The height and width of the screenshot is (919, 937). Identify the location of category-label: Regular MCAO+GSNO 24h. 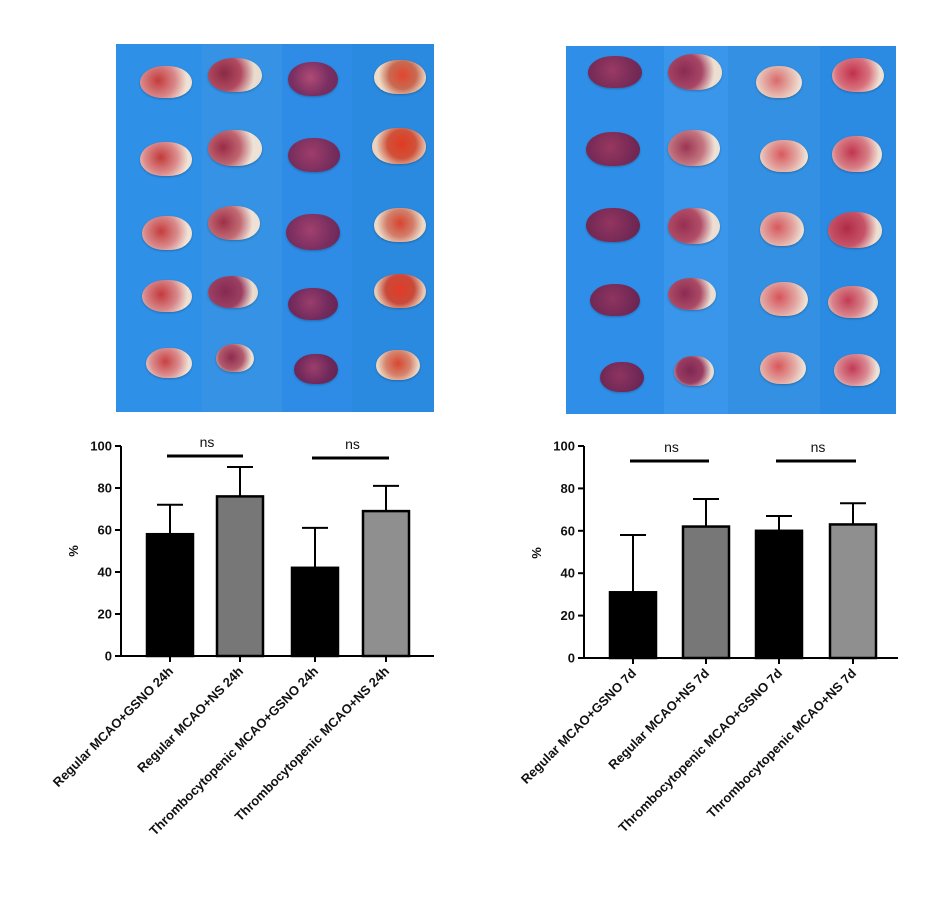
(113, 726).